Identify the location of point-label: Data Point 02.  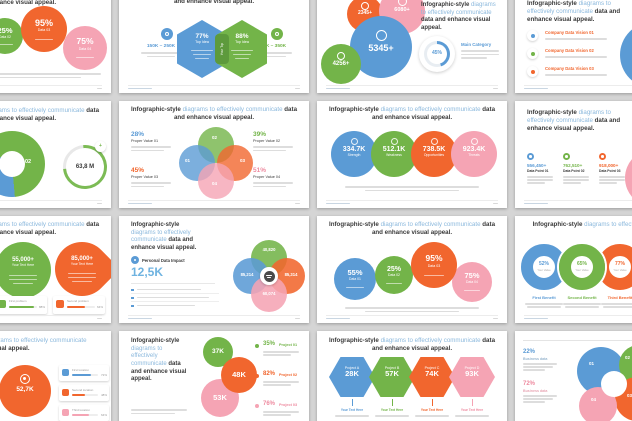
(574, 171).